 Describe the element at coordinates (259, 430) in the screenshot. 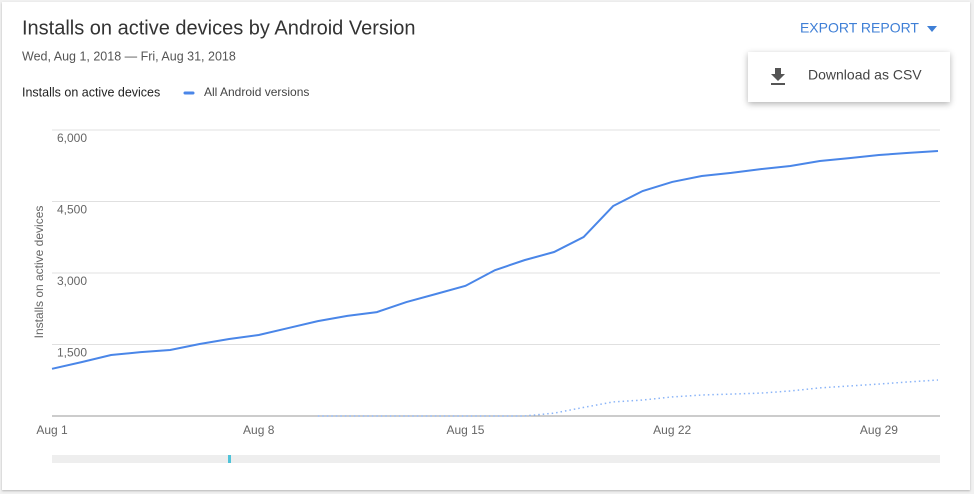

I see `x-tick-label: Aug 8` at that location.